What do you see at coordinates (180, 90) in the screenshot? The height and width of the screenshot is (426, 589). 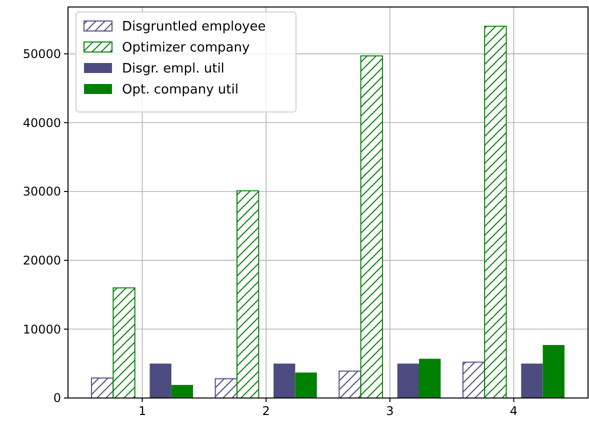 I see `legend-label: Opt. company util` at bounding box center [180, 90].